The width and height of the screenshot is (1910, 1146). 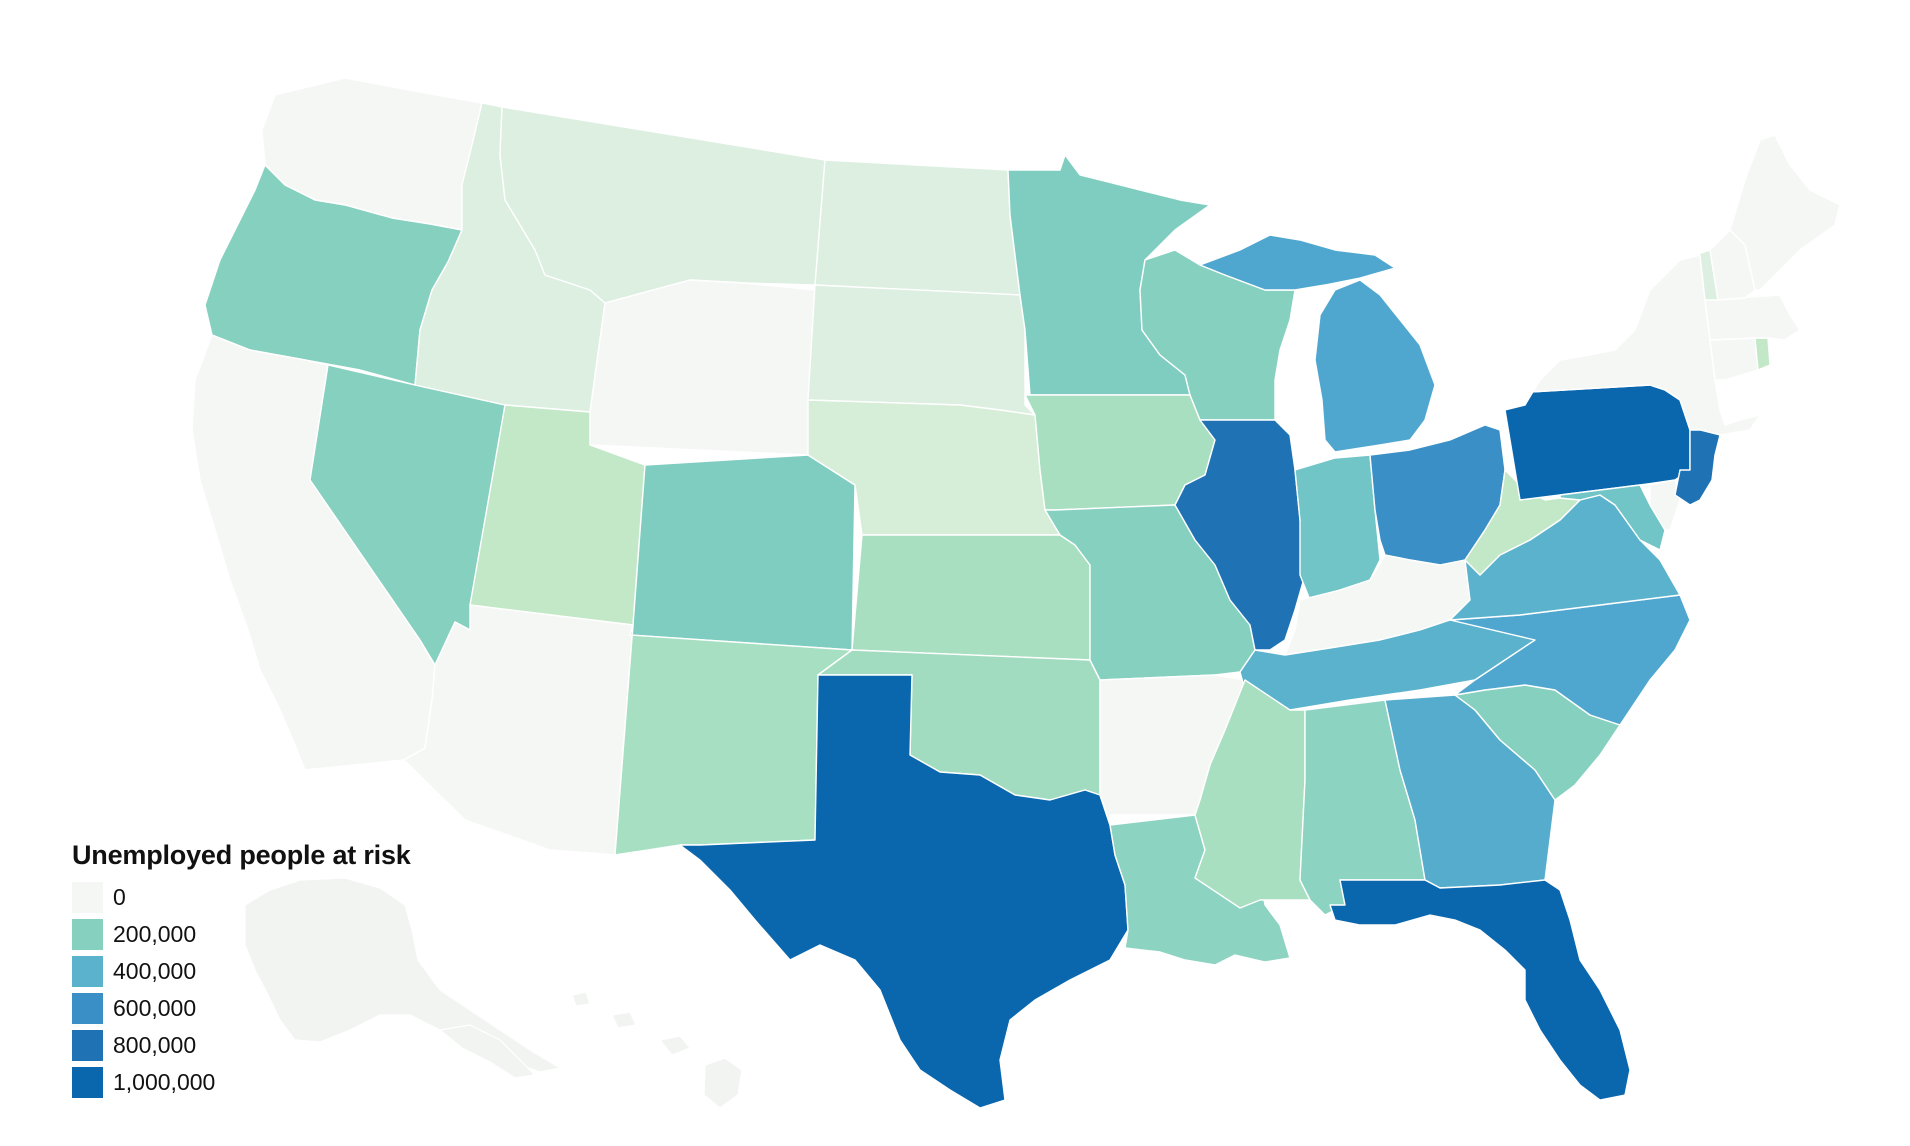 What do you see at coordinates (1240, 535) in the screenshot?
I see `state-illinois` at bounding box center [1240, 535].